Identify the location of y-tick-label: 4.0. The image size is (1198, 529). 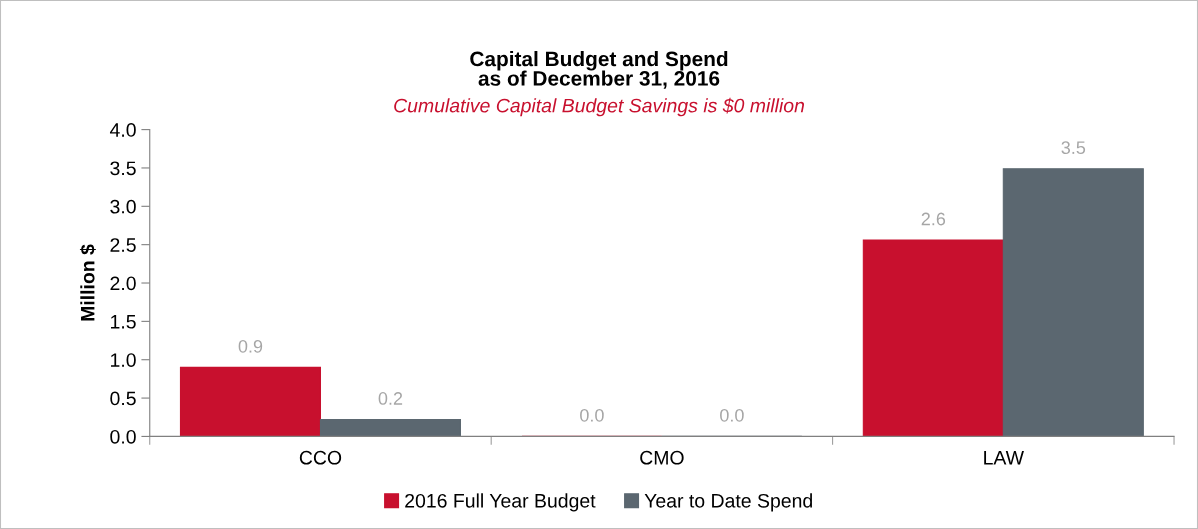
(122, 130).